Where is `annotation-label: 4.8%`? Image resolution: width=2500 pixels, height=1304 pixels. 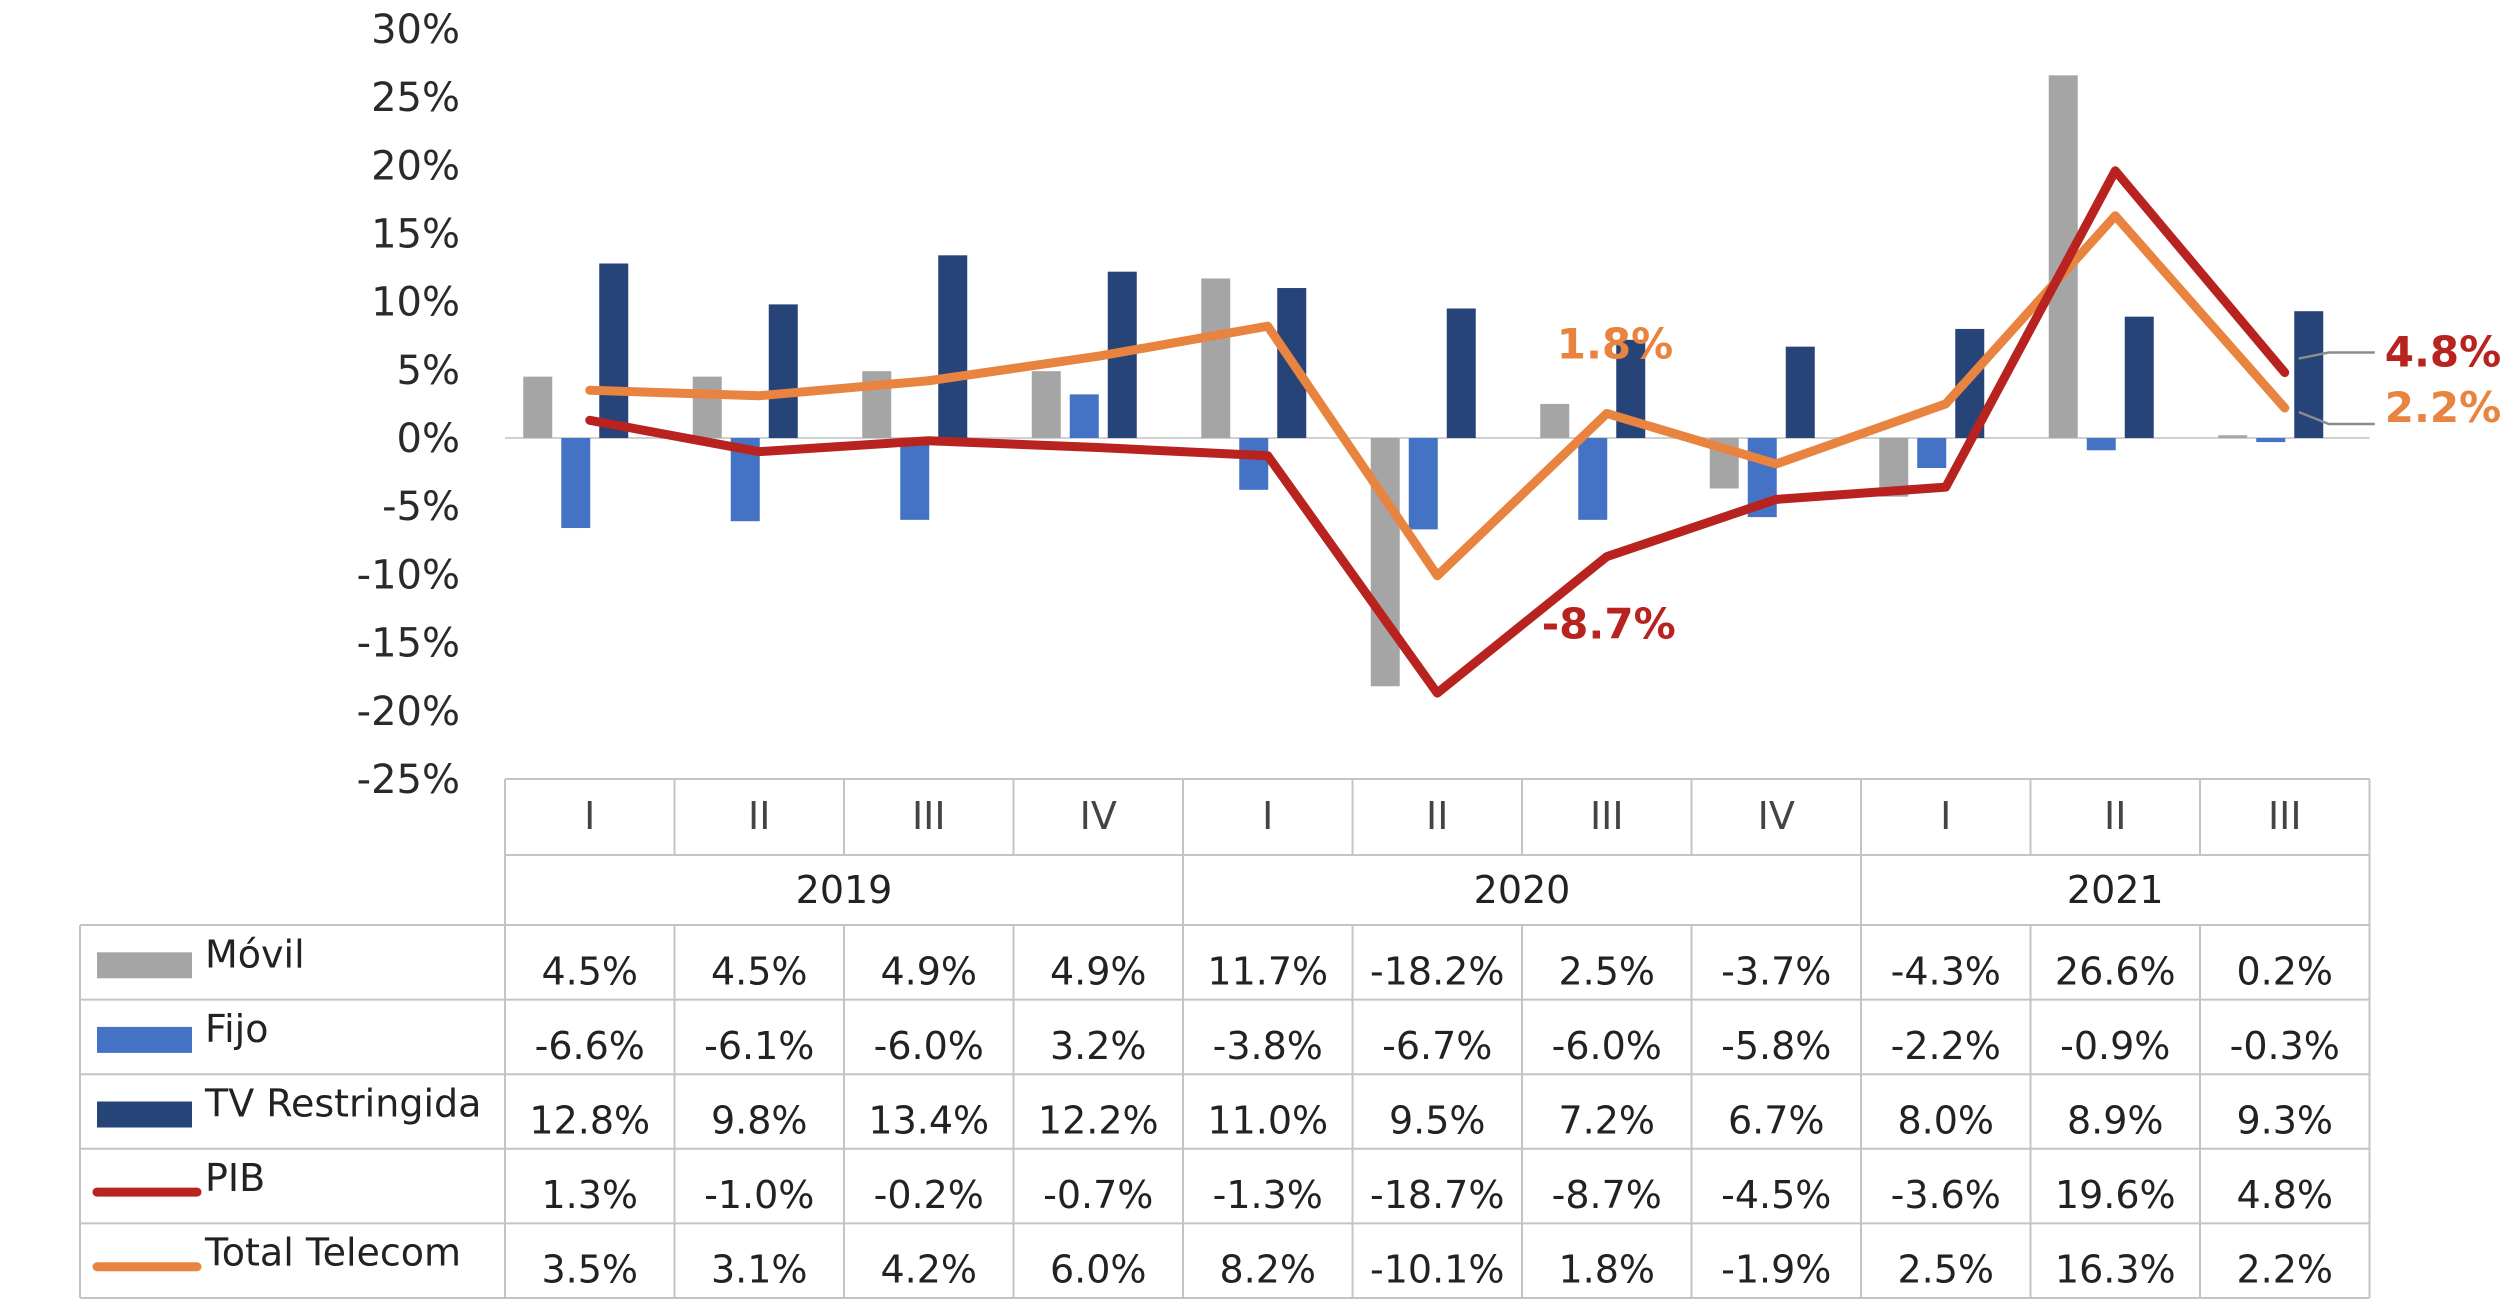
annotation-label: 4.8% is located at coordinates (2442, 352).